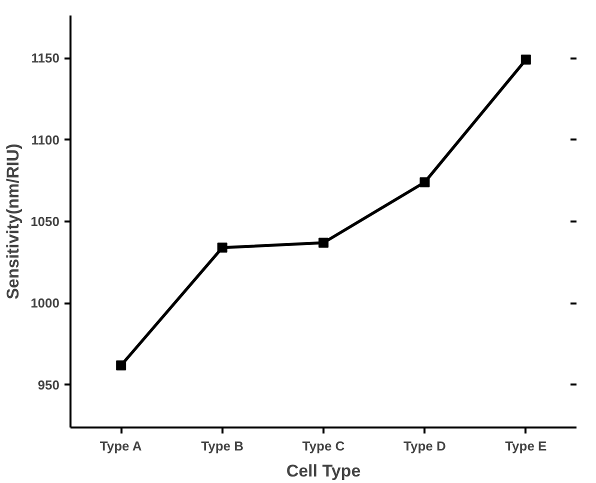  I want to click on x-tick-label: Type B, so click(222, 446).